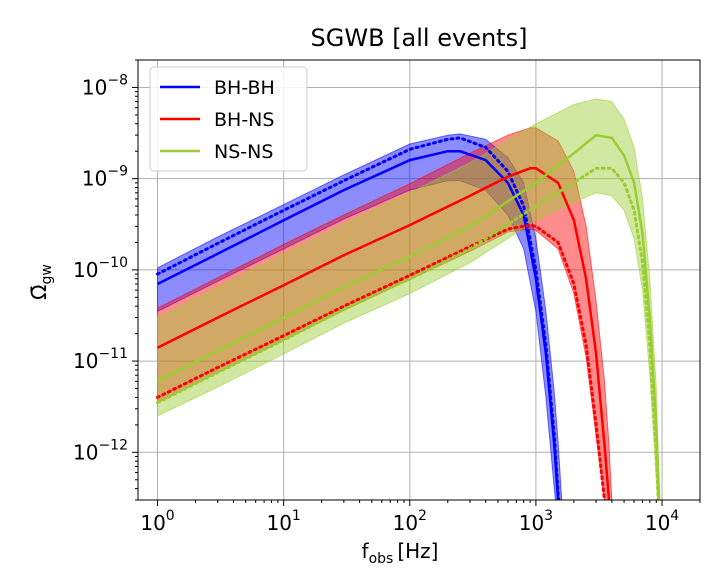 The width and height of the screenshot is (726, 571). Describe the element at coordinates (381, 559) in the screenshot. I see `x-axis-label-sub: obs` at that location.